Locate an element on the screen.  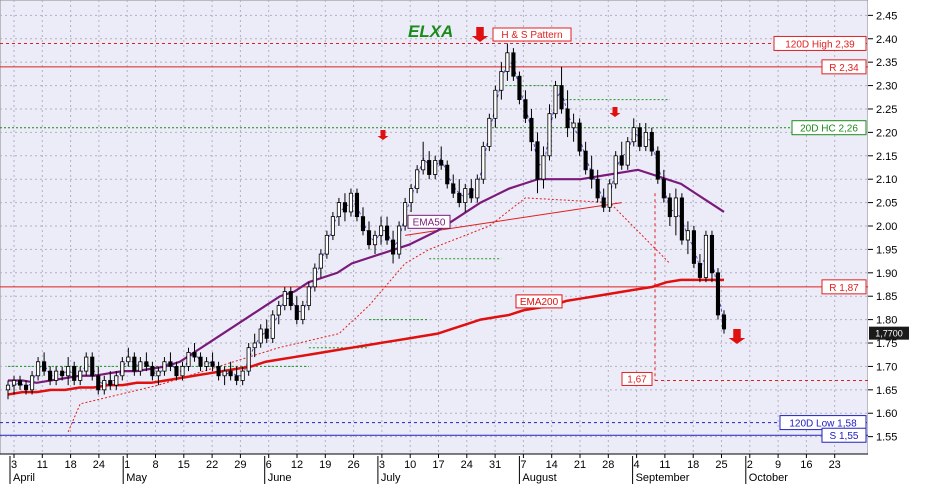
level-label: R 2,34 is located at coordinates (844, 68).